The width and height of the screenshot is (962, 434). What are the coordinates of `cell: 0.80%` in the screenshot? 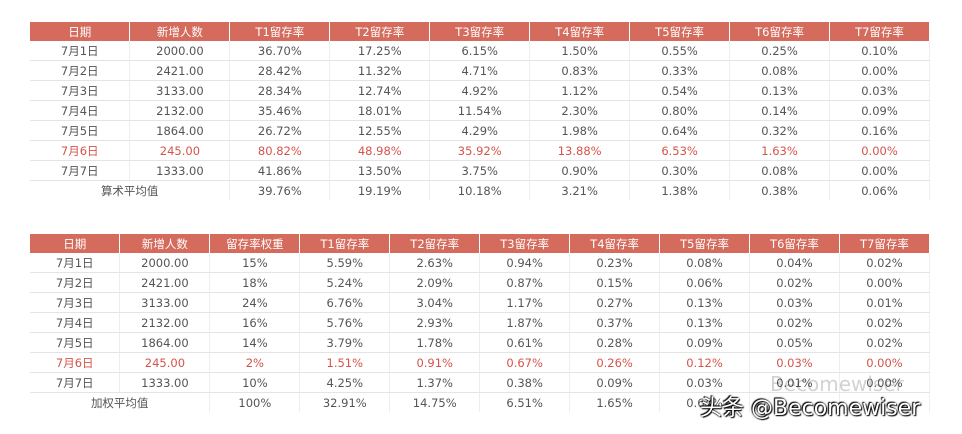 It's located at (680, 110).